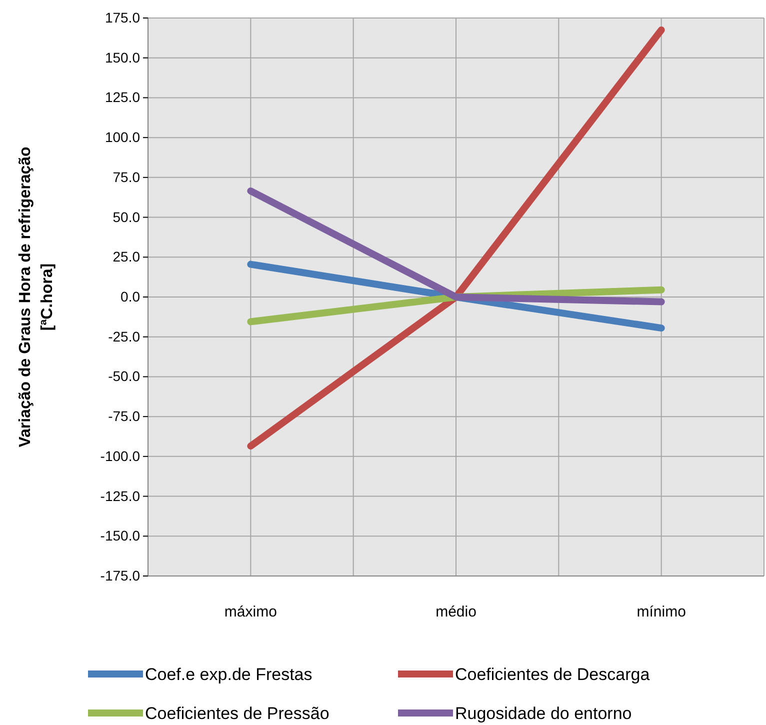 Image resolution: width=766 pixels, height=725 pixels. Describe the element at coordinates (36, 297) in the screenshot. I see `y-axis-title: Variação de Graus Hora de refrigeração [ªC.hora]` at that location.